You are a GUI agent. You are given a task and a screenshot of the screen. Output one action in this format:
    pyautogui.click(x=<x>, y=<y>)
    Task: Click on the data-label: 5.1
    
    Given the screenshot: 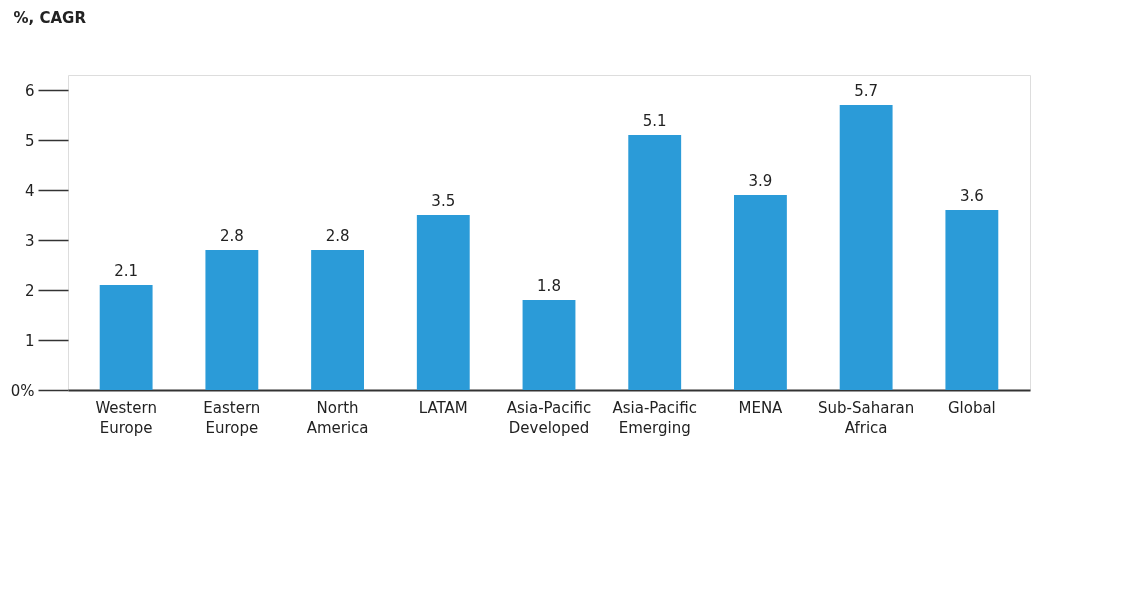 What is the action you would take?
    pyautogui.click(x=654, y=121)
    